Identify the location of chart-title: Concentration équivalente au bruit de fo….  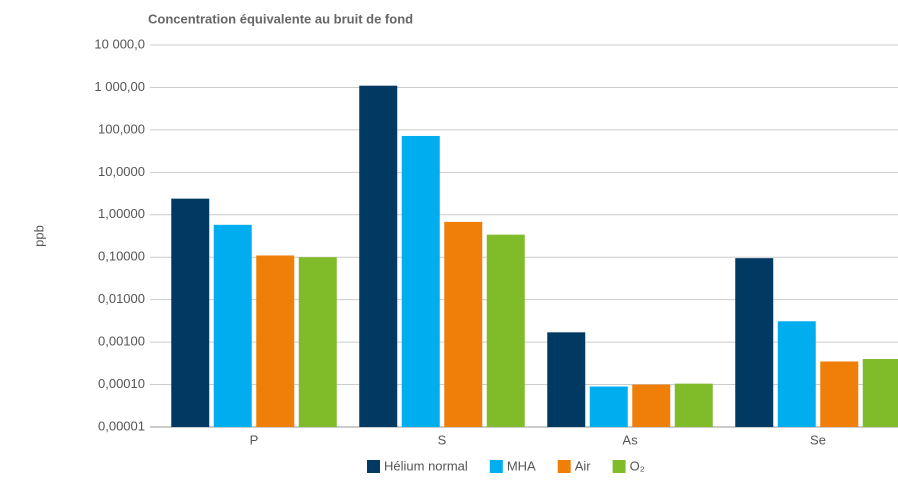
(280, 18).